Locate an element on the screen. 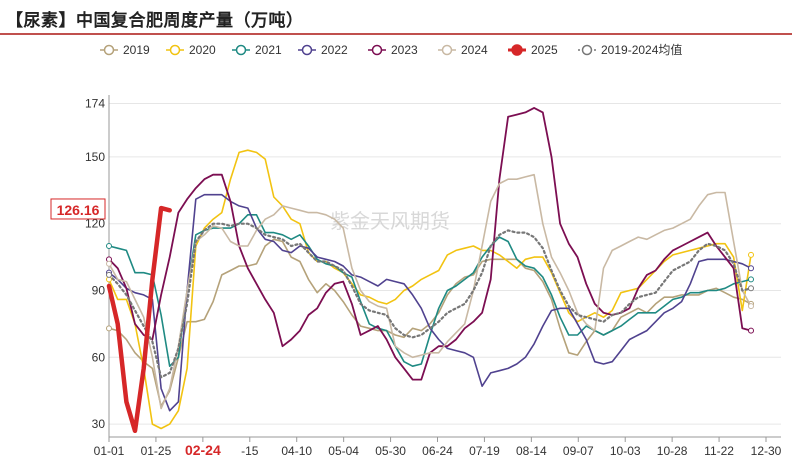  series-end-marker-2020 is located at coordinates (751, 254).